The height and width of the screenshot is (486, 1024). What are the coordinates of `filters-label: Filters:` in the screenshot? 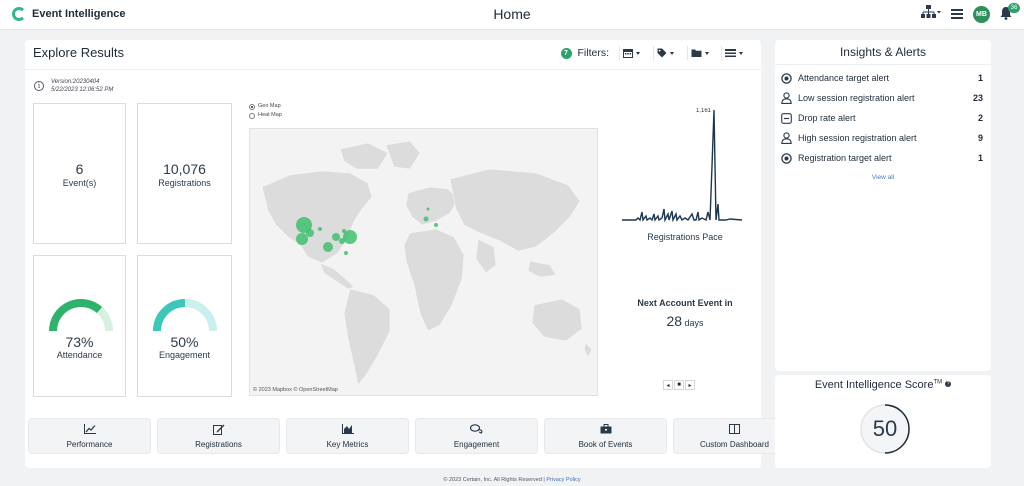 It's located at (593, 53).